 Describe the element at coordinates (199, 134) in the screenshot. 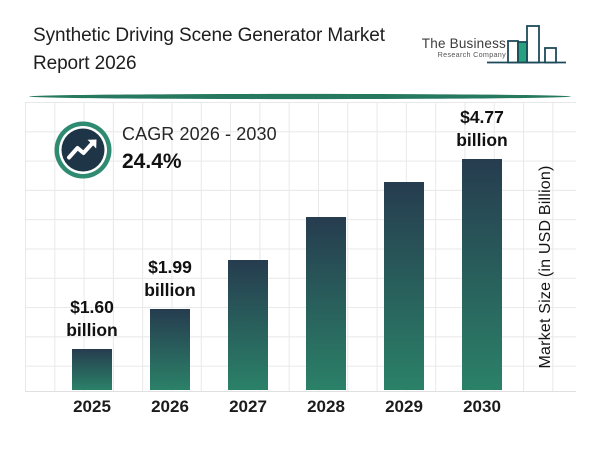

I see `cagr-label: CAGR 2026 - 2030` at that location.